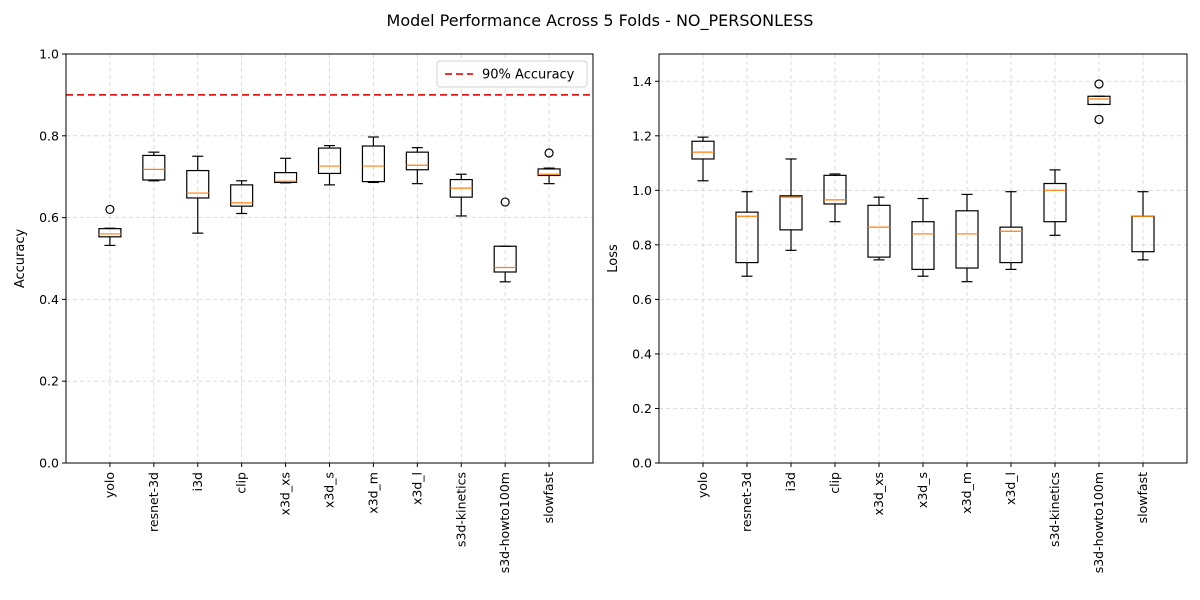 The width and height of the screenshot is (1200, 600). Describe the element at coordinates (528, 75) in the screenshot. I see `legend-label: 90% Accuracy` at that location.